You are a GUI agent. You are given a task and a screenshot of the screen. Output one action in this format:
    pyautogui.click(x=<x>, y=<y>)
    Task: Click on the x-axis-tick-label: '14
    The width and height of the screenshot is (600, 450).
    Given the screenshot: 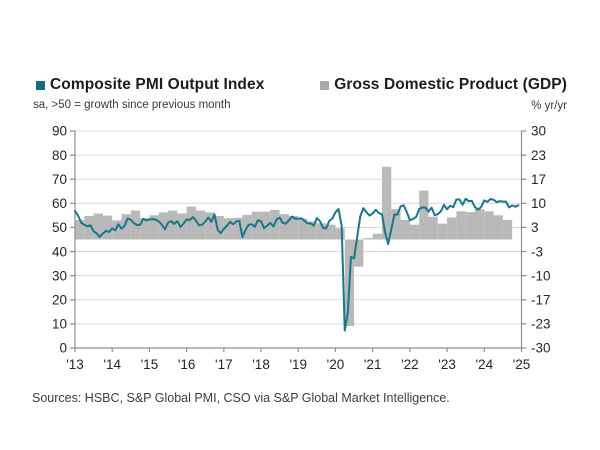 What is the action you would take?
    pyautogui.click(x=112, y=364)
    